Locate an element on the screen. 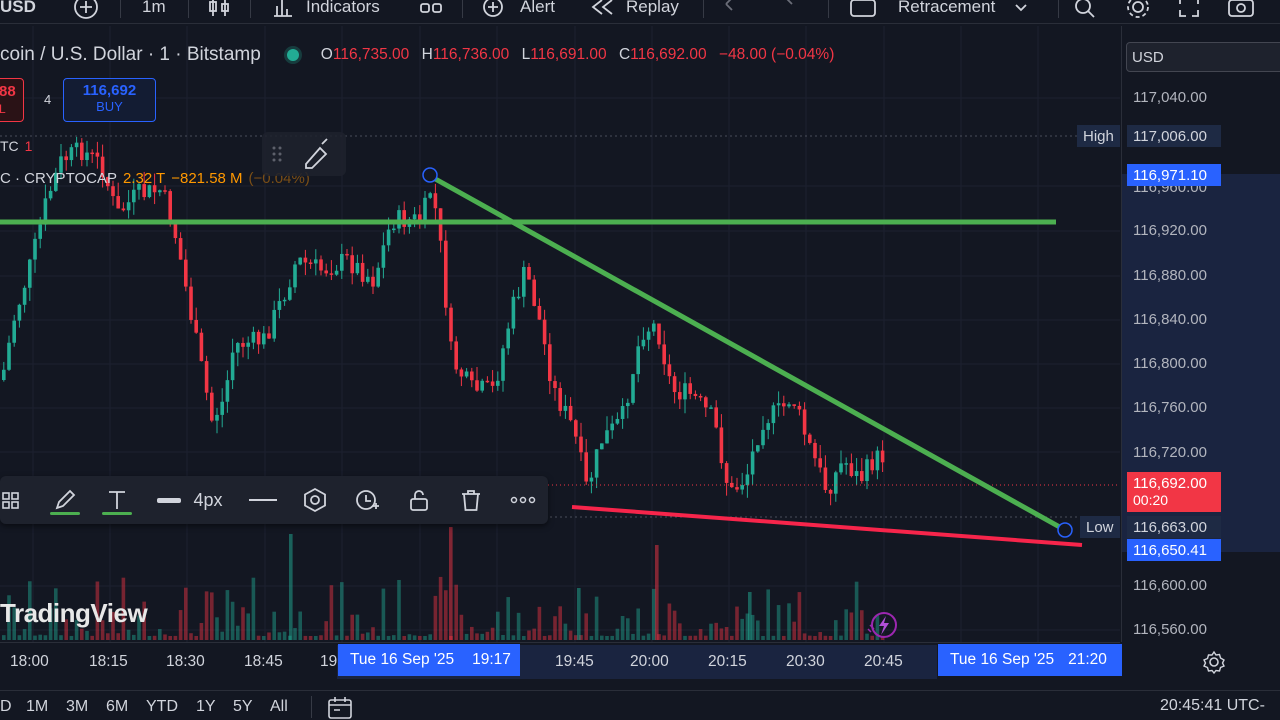 The height and width of the screenshot is (720, 1280). add-alert-button is located at coordinates (367, 500).